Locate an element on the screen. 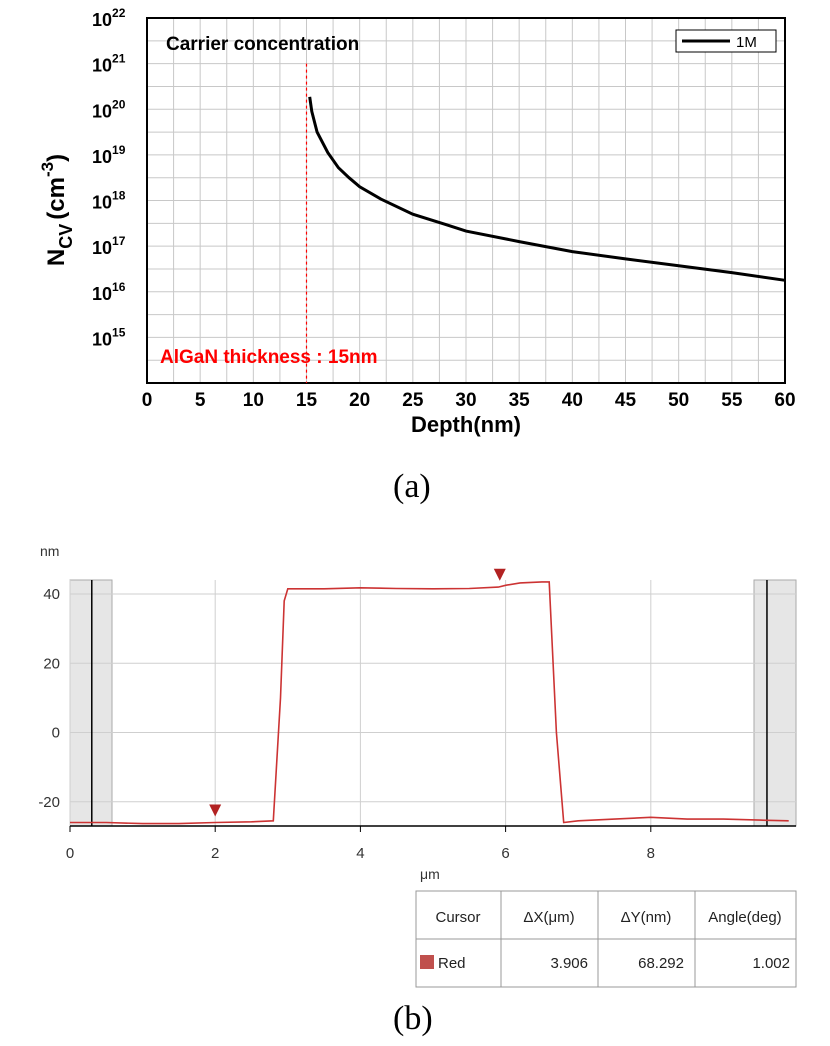 The image size is (830, 1046). x-tick-label: 2 is located at coordinates (215, 853).